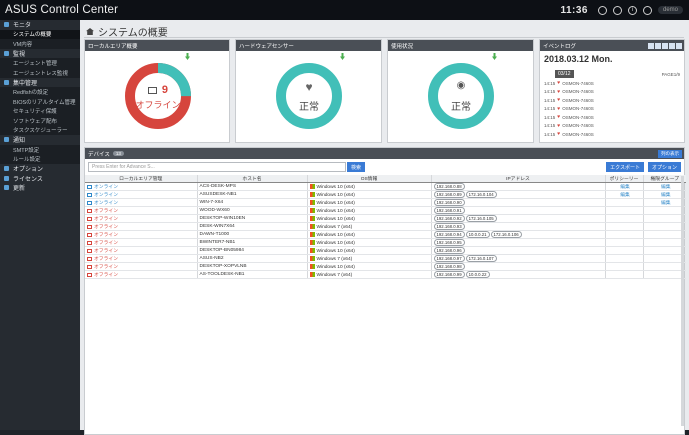 The width and height of the screenshot is (689, 435). I want to click on option-button: オプション, so click(664, 167).